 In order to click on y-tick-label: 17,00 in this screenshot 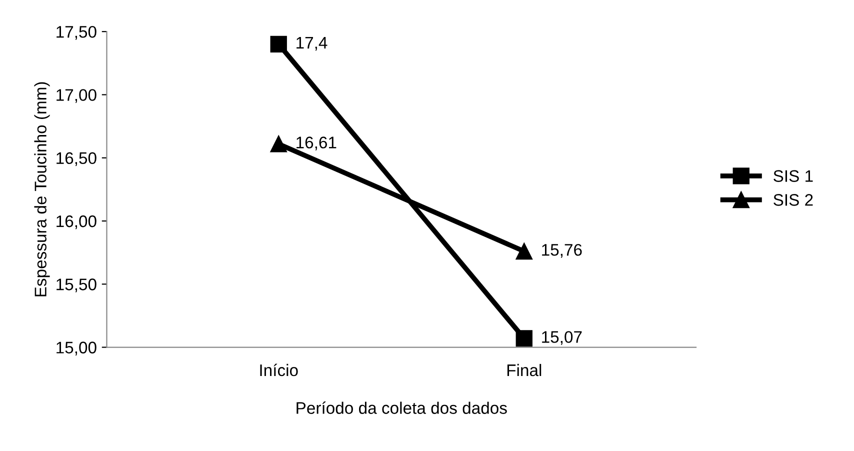, I will do `click(76, 96)`.